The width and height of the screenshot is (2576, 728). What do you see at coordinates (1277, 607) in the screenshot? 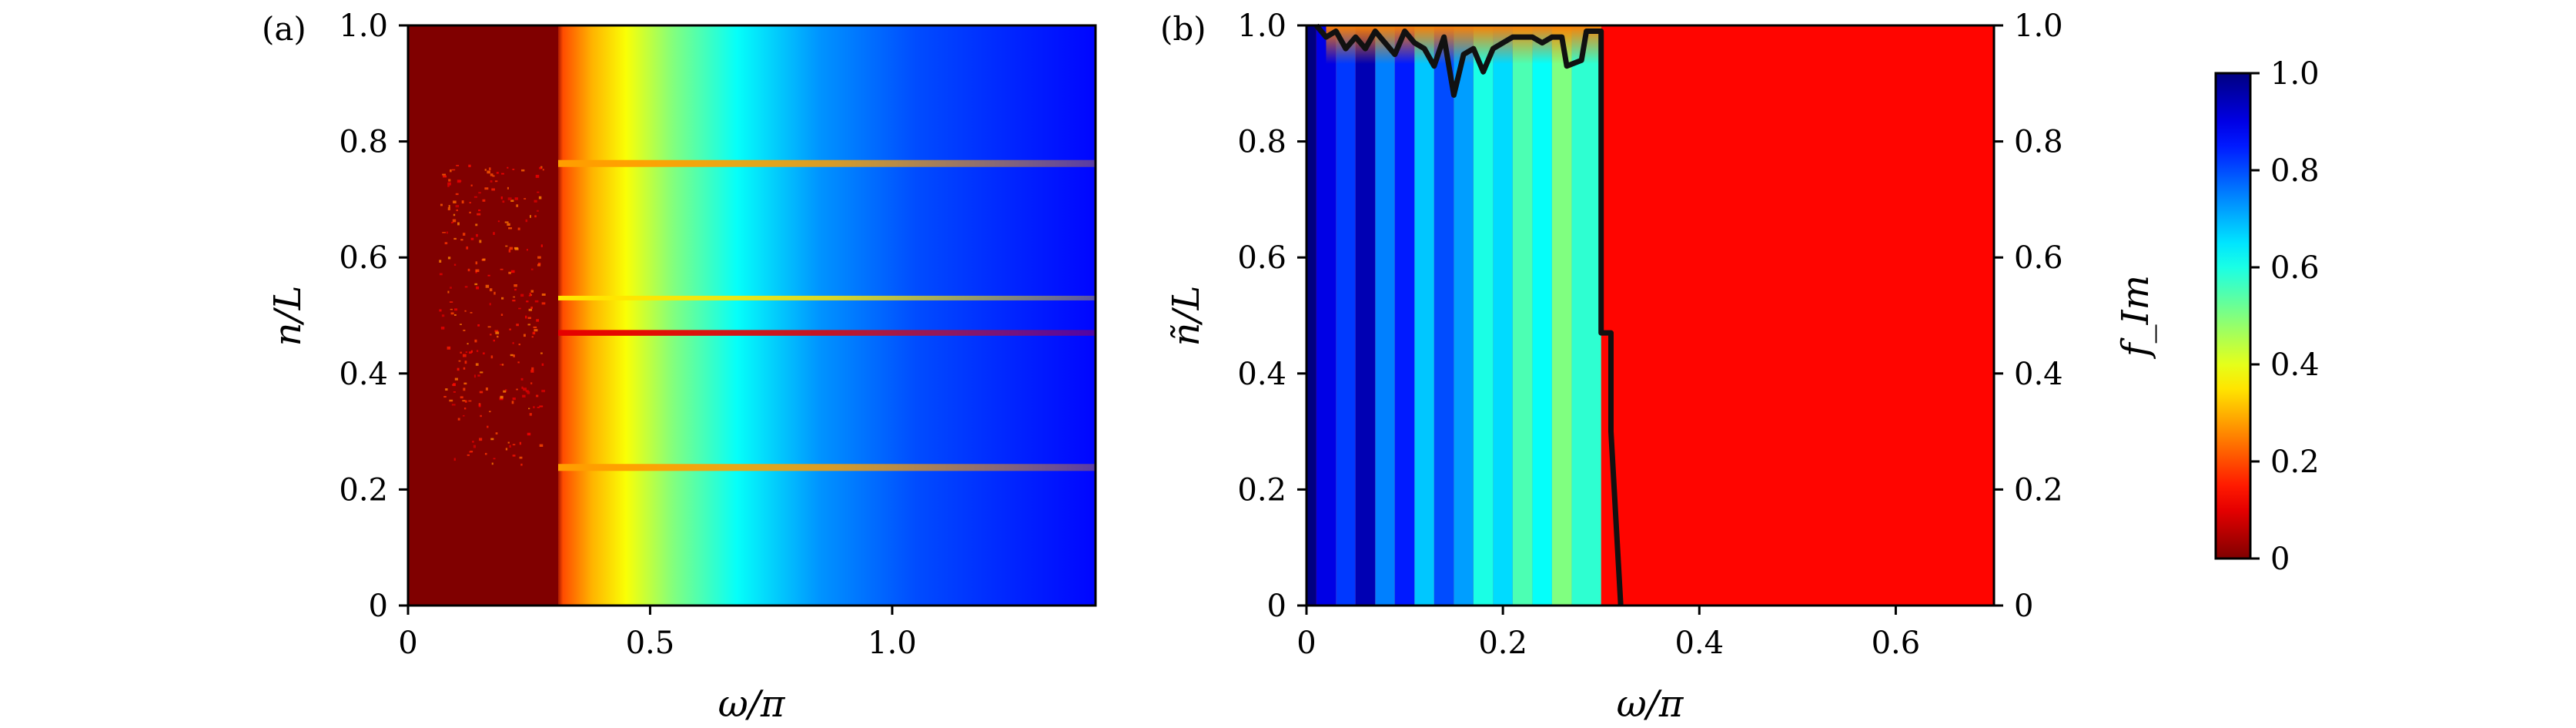
I see `panel-b-y-tick-label-0: 0` at bounding box center [1277, 607].